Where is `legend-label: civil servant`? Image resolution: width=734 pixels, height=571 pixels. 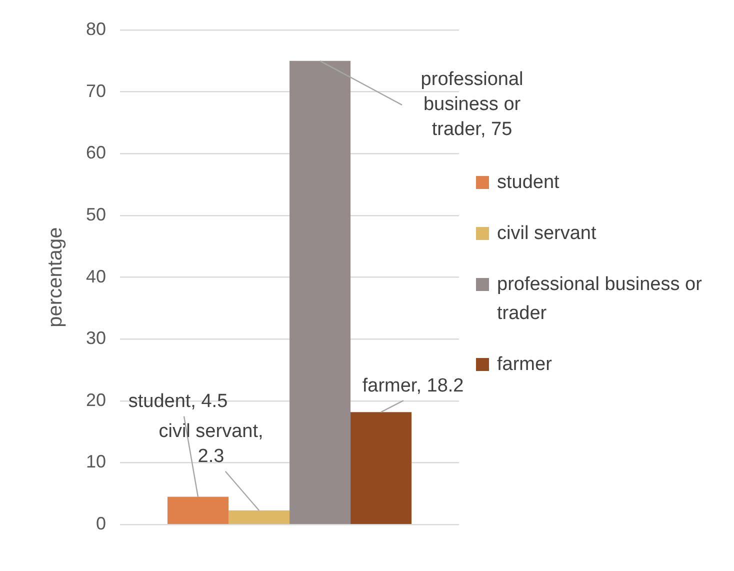 legend-label: civil servant is located at coordinates (546, 234).